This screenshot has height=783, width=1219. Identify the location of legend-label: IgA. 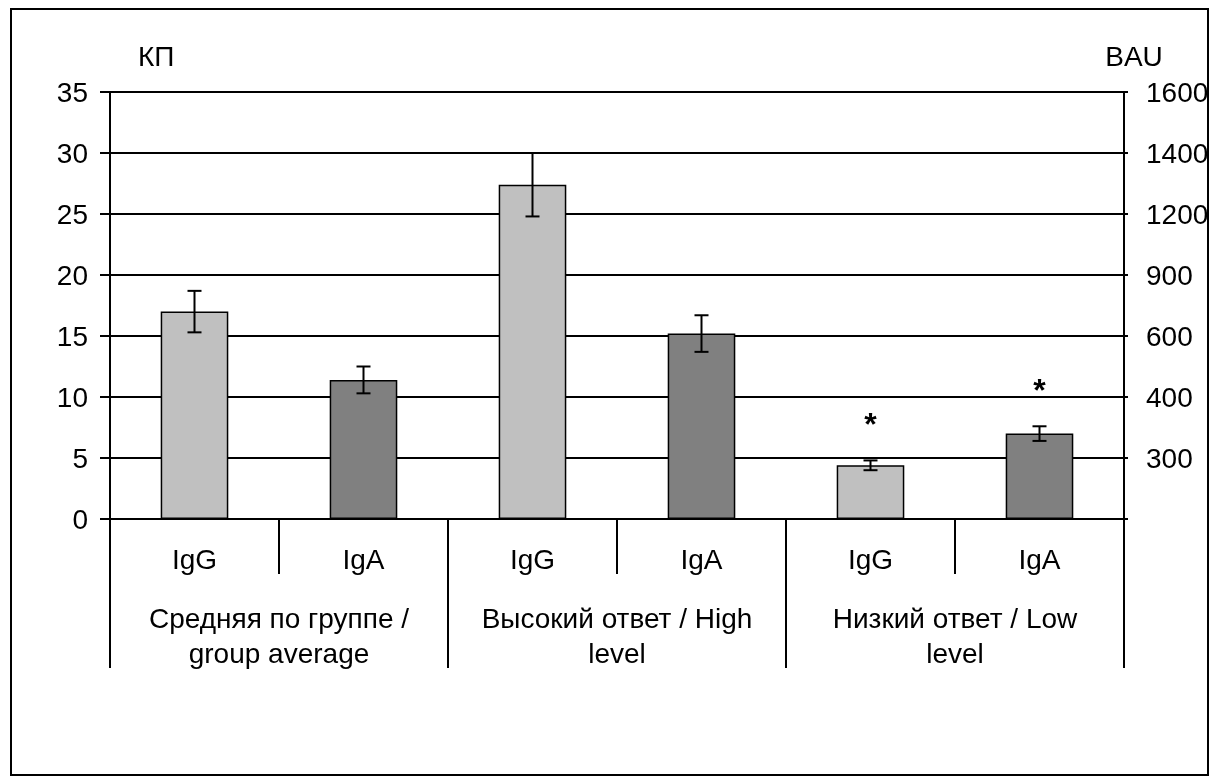
(363, 559).